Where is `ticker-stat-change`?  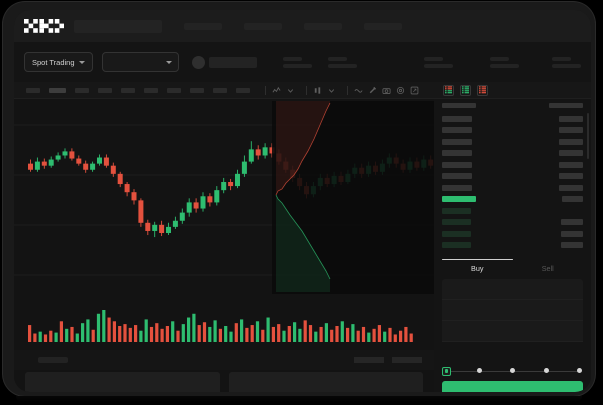
ticker-stat-change is located at coordinates (342, 62).